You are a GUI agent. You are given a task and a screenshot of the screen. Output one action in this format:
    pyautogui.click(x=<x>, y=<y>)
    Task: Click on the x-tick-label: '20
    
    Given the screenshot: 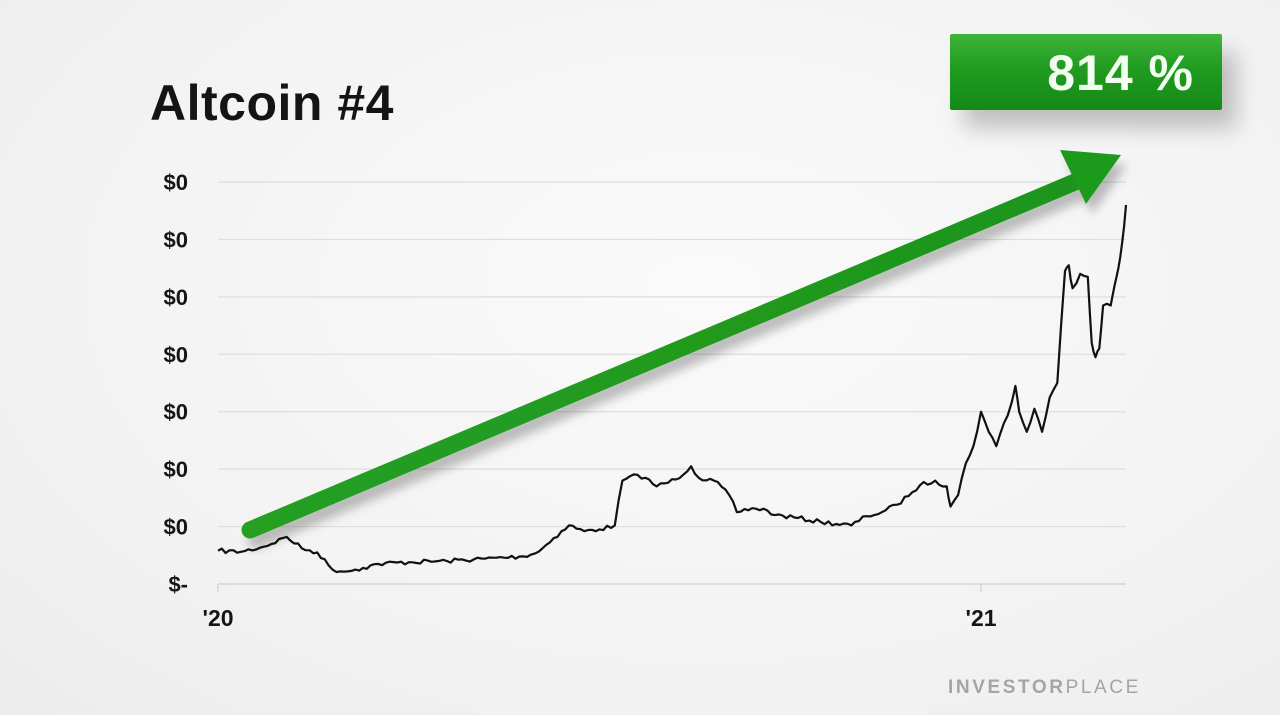 What is the action you would take?
    pyautogui.click(x=217, y=618)
    